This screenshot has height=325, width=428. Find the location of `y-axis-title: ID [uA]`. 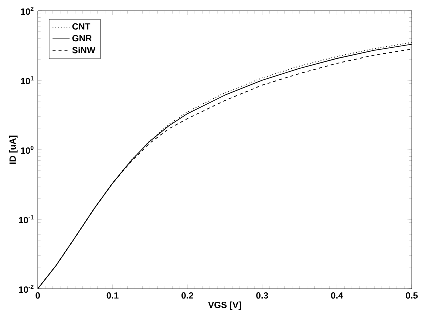

y-axis-title: ID [uA] is located at coordinates (13, 150).